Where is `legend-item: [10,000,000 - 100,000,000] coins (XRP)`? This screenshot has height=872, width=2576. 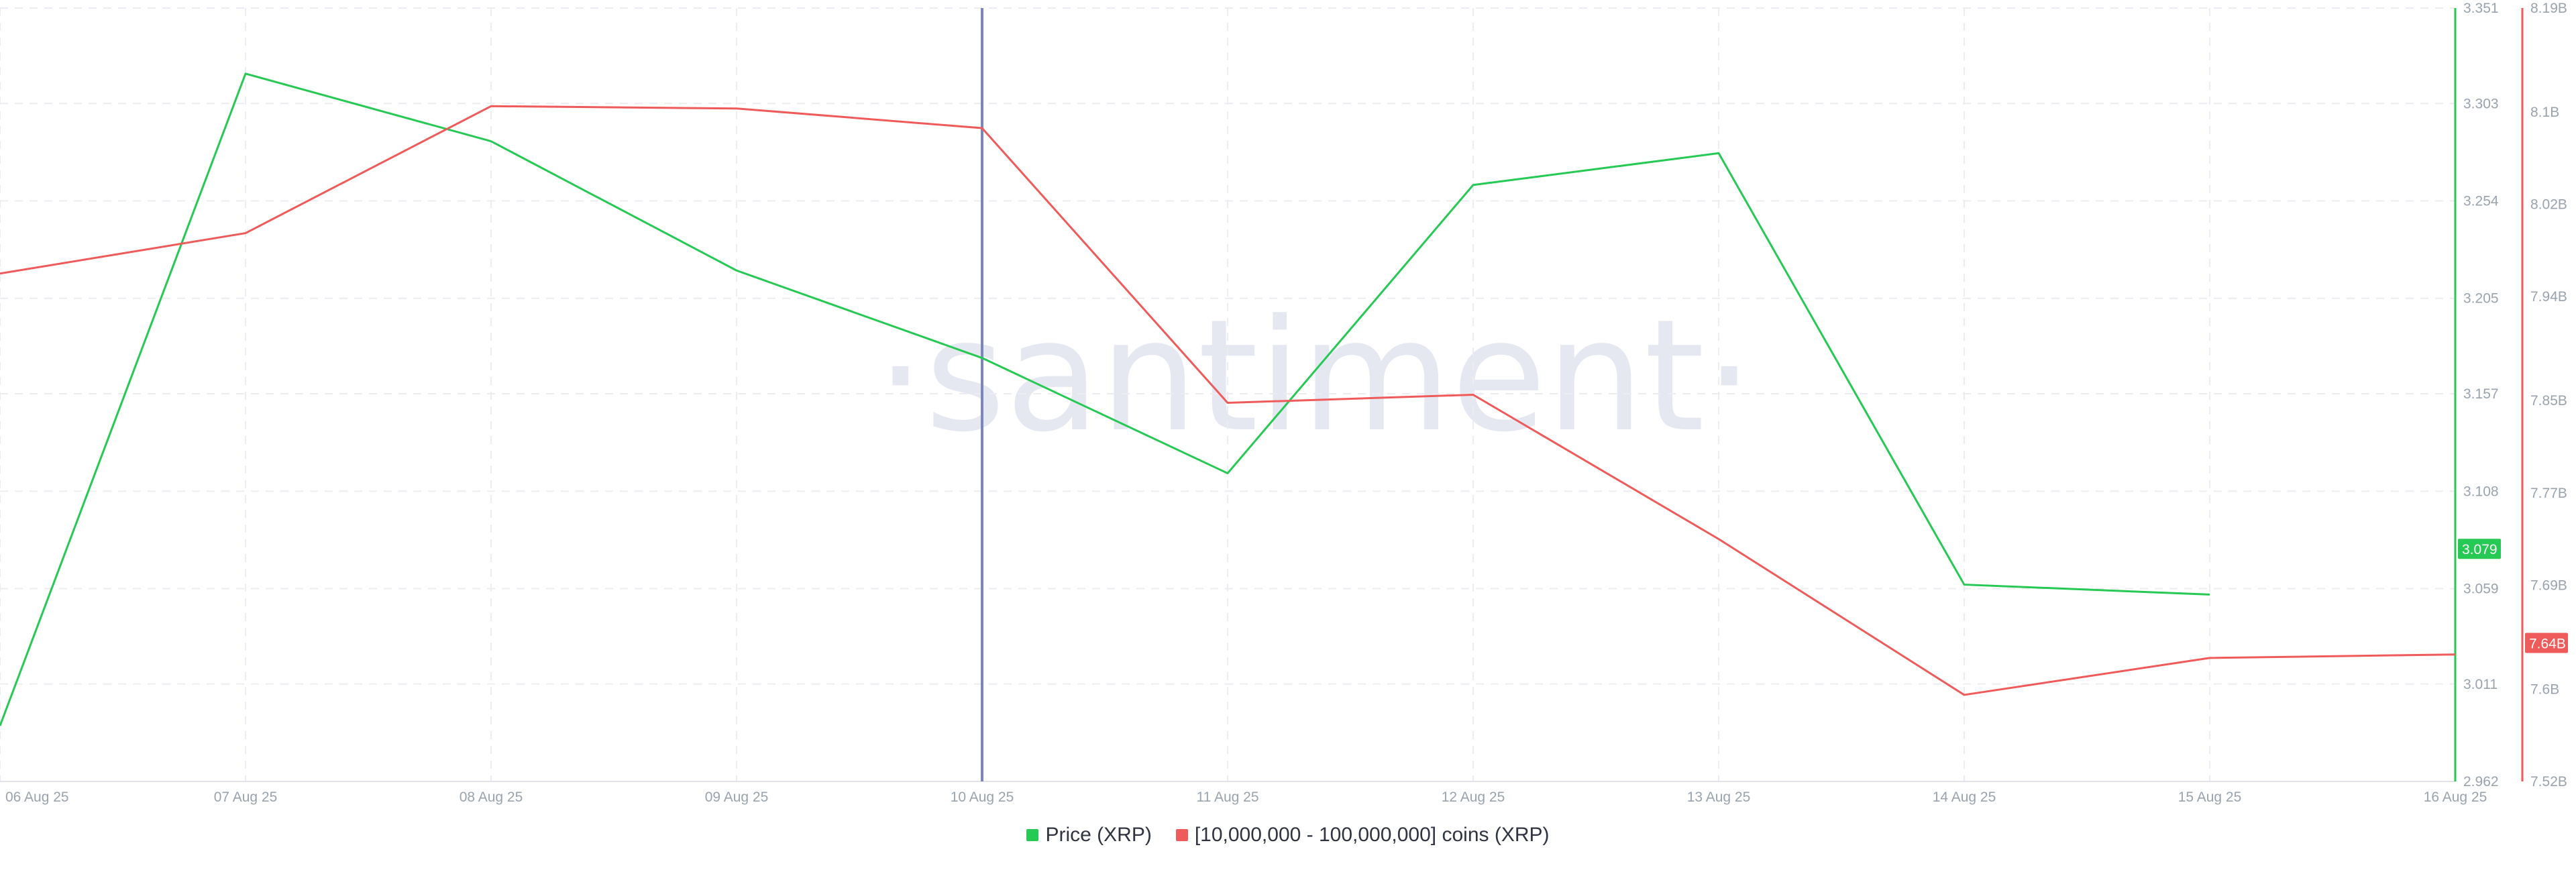
legend-item: [10,000,000 - 100,000,000] coins (XRP) is located at coordinates (1362, 836).